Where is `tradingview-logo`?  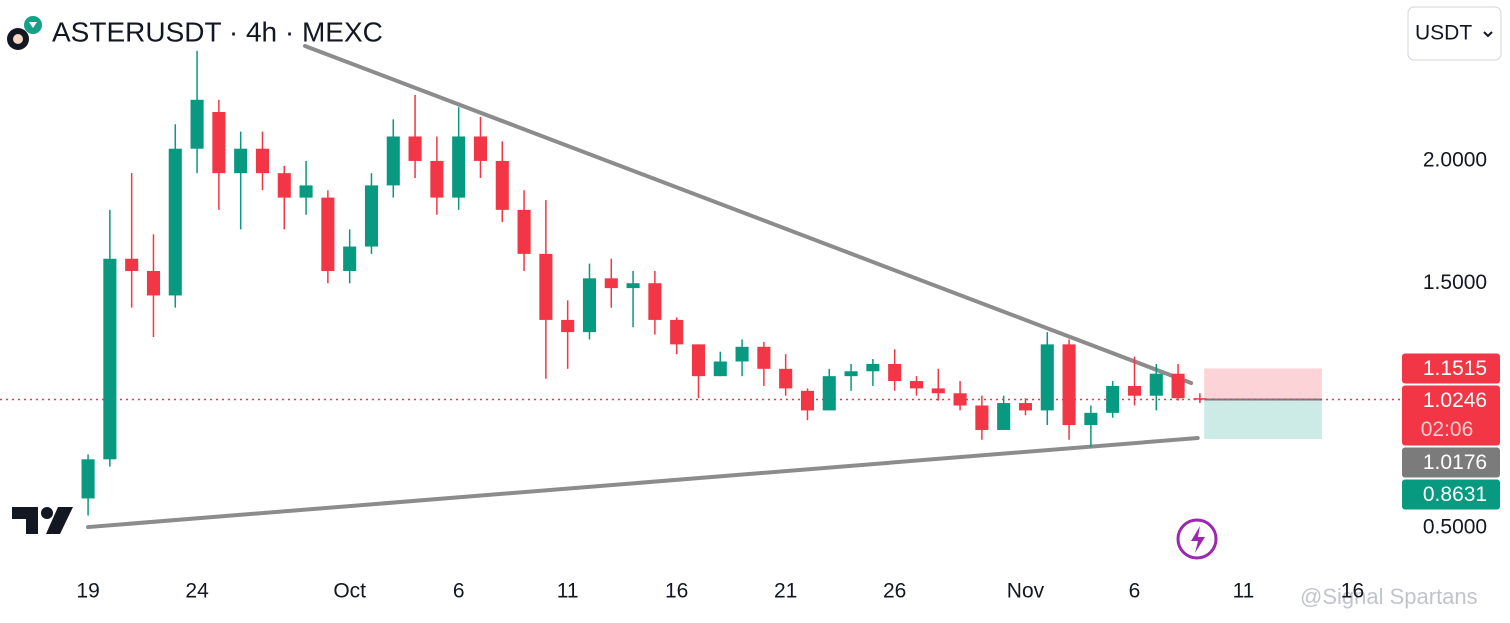
tradingview-logo is located at coordinates (42, 520).